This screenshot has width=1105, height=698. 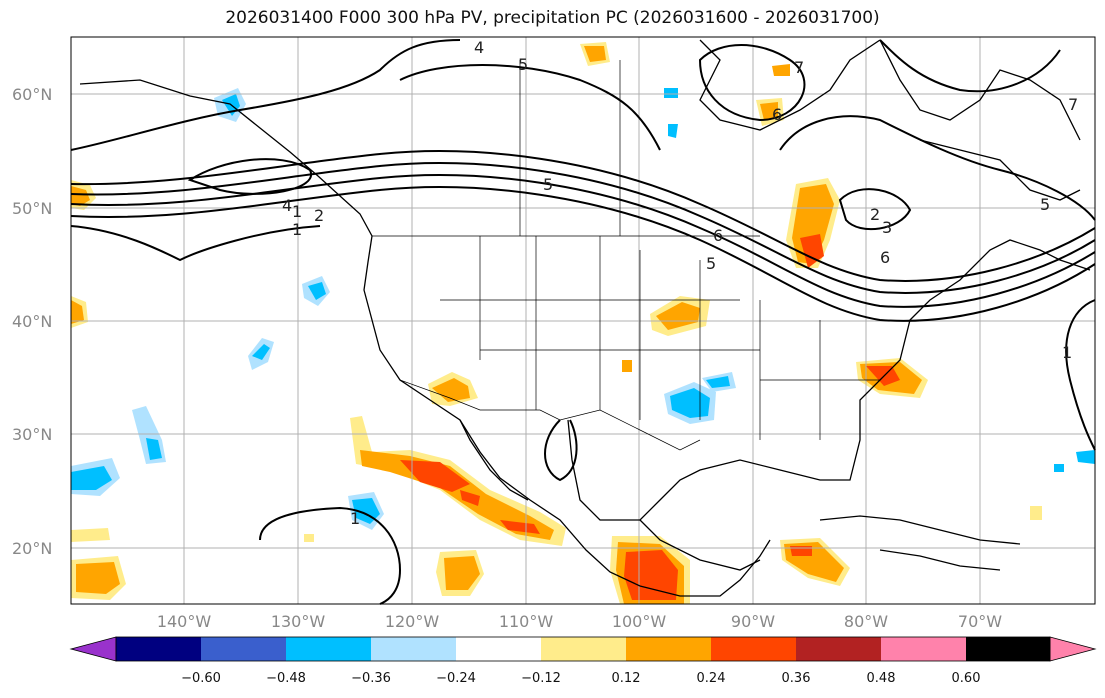 I want to click on colorbar-tick-label: 0.48, so click(x=881, y=678).